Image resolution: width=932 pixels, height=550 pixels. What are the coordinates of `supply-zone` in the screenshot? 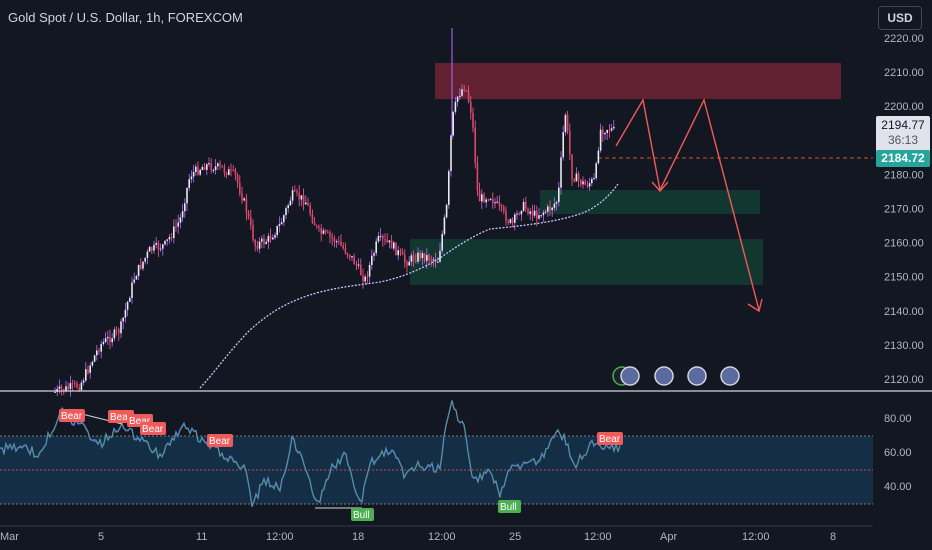 It's located at (638, 81).